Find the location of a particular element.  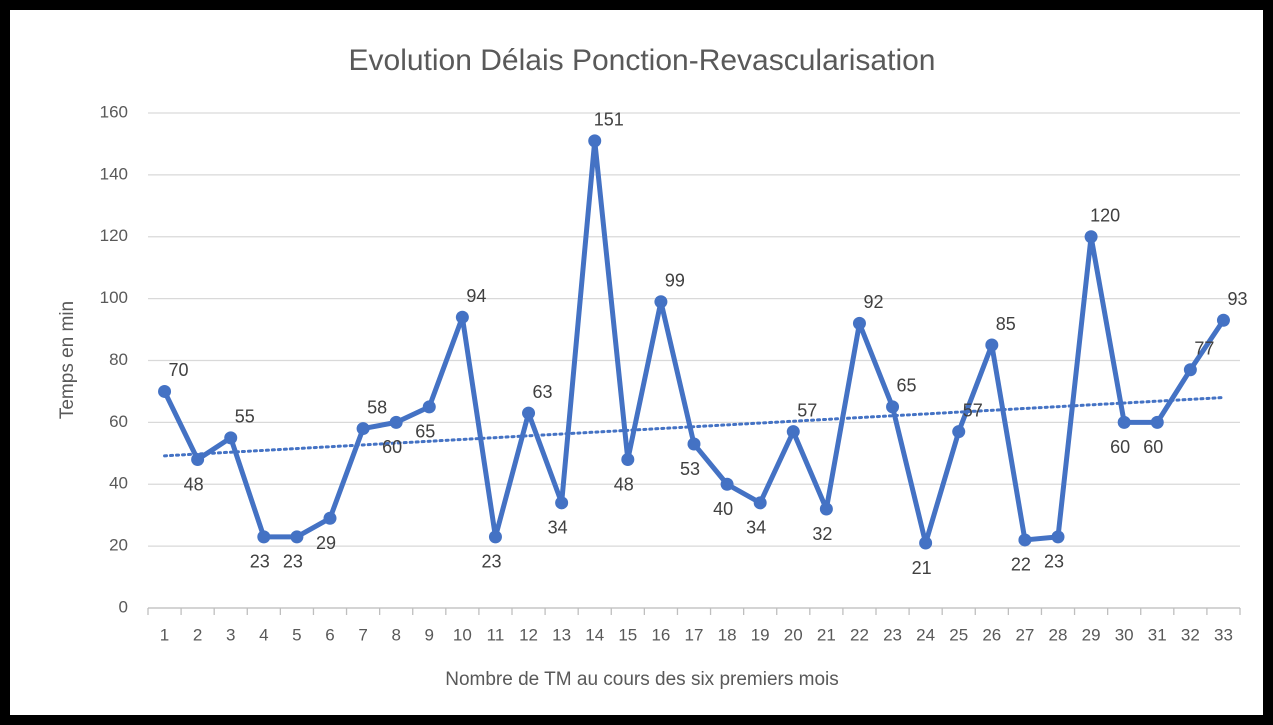

x-tick-label: 27 is located at coordinates (1024, 634).